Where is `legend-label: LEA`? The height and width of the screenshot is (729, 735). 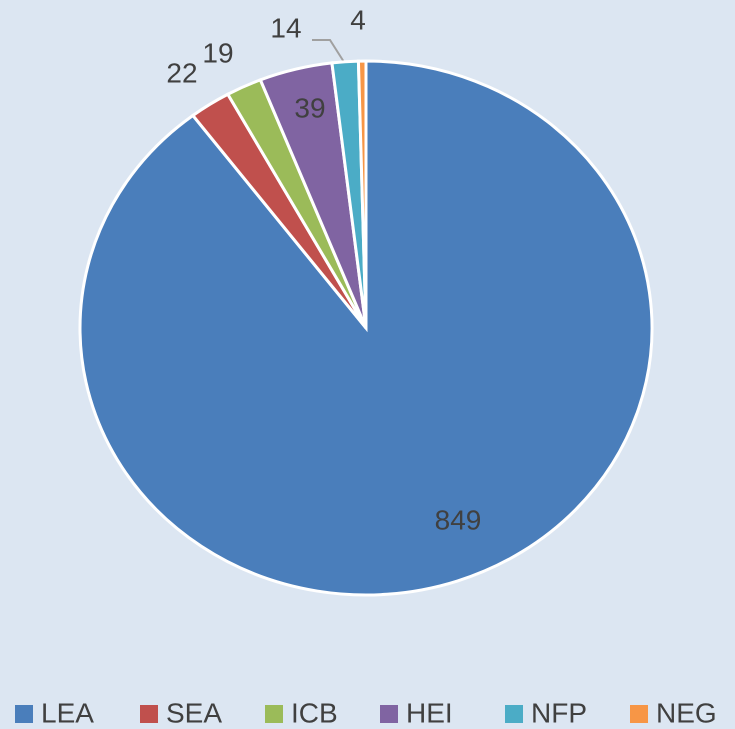 legend-label: LEA is located at coordinates (67, 712).